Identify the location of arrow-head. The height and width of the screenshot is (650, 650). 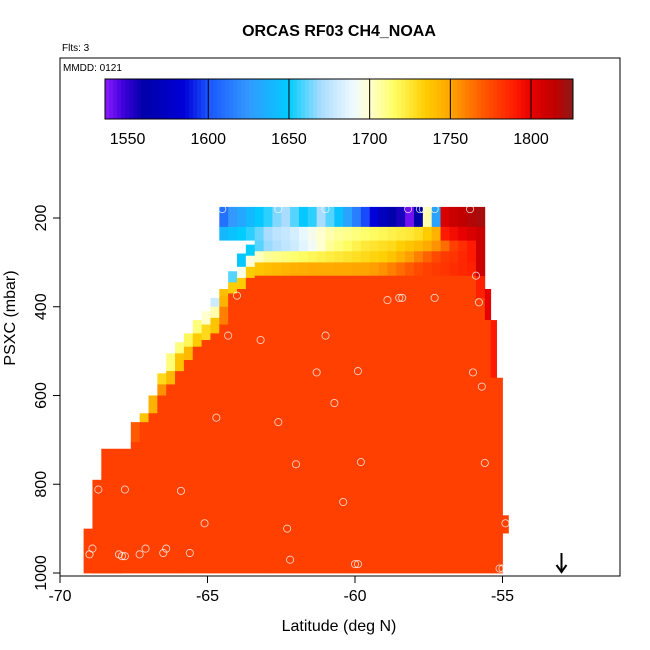
(561, 569).